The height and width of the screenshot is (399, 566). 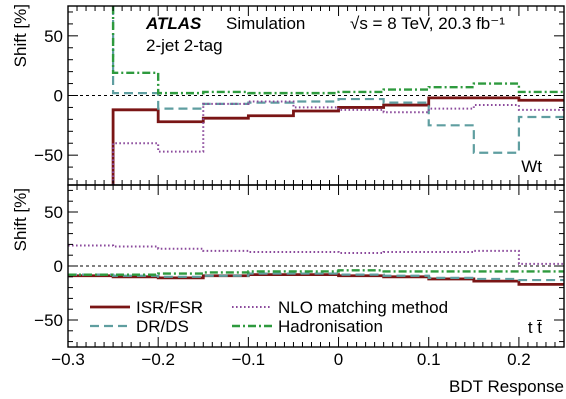 I want to click on process-label-bottom: t t̄, so click(x=535, y=327).